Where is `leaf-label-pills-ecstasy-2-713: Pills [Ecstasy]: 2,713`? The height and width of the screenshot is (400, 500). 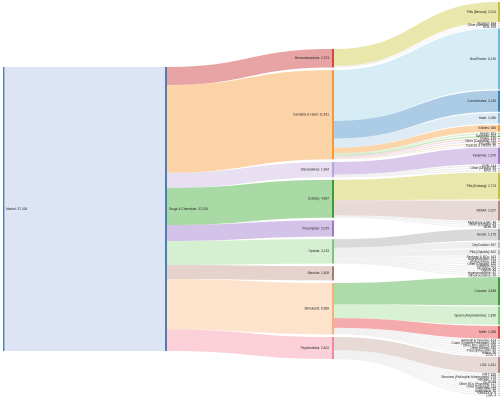
leaf-label-pills-ecstasy-2-713: Pills [Ecstasy]: 2,713 is located at coordinates (482, 186).